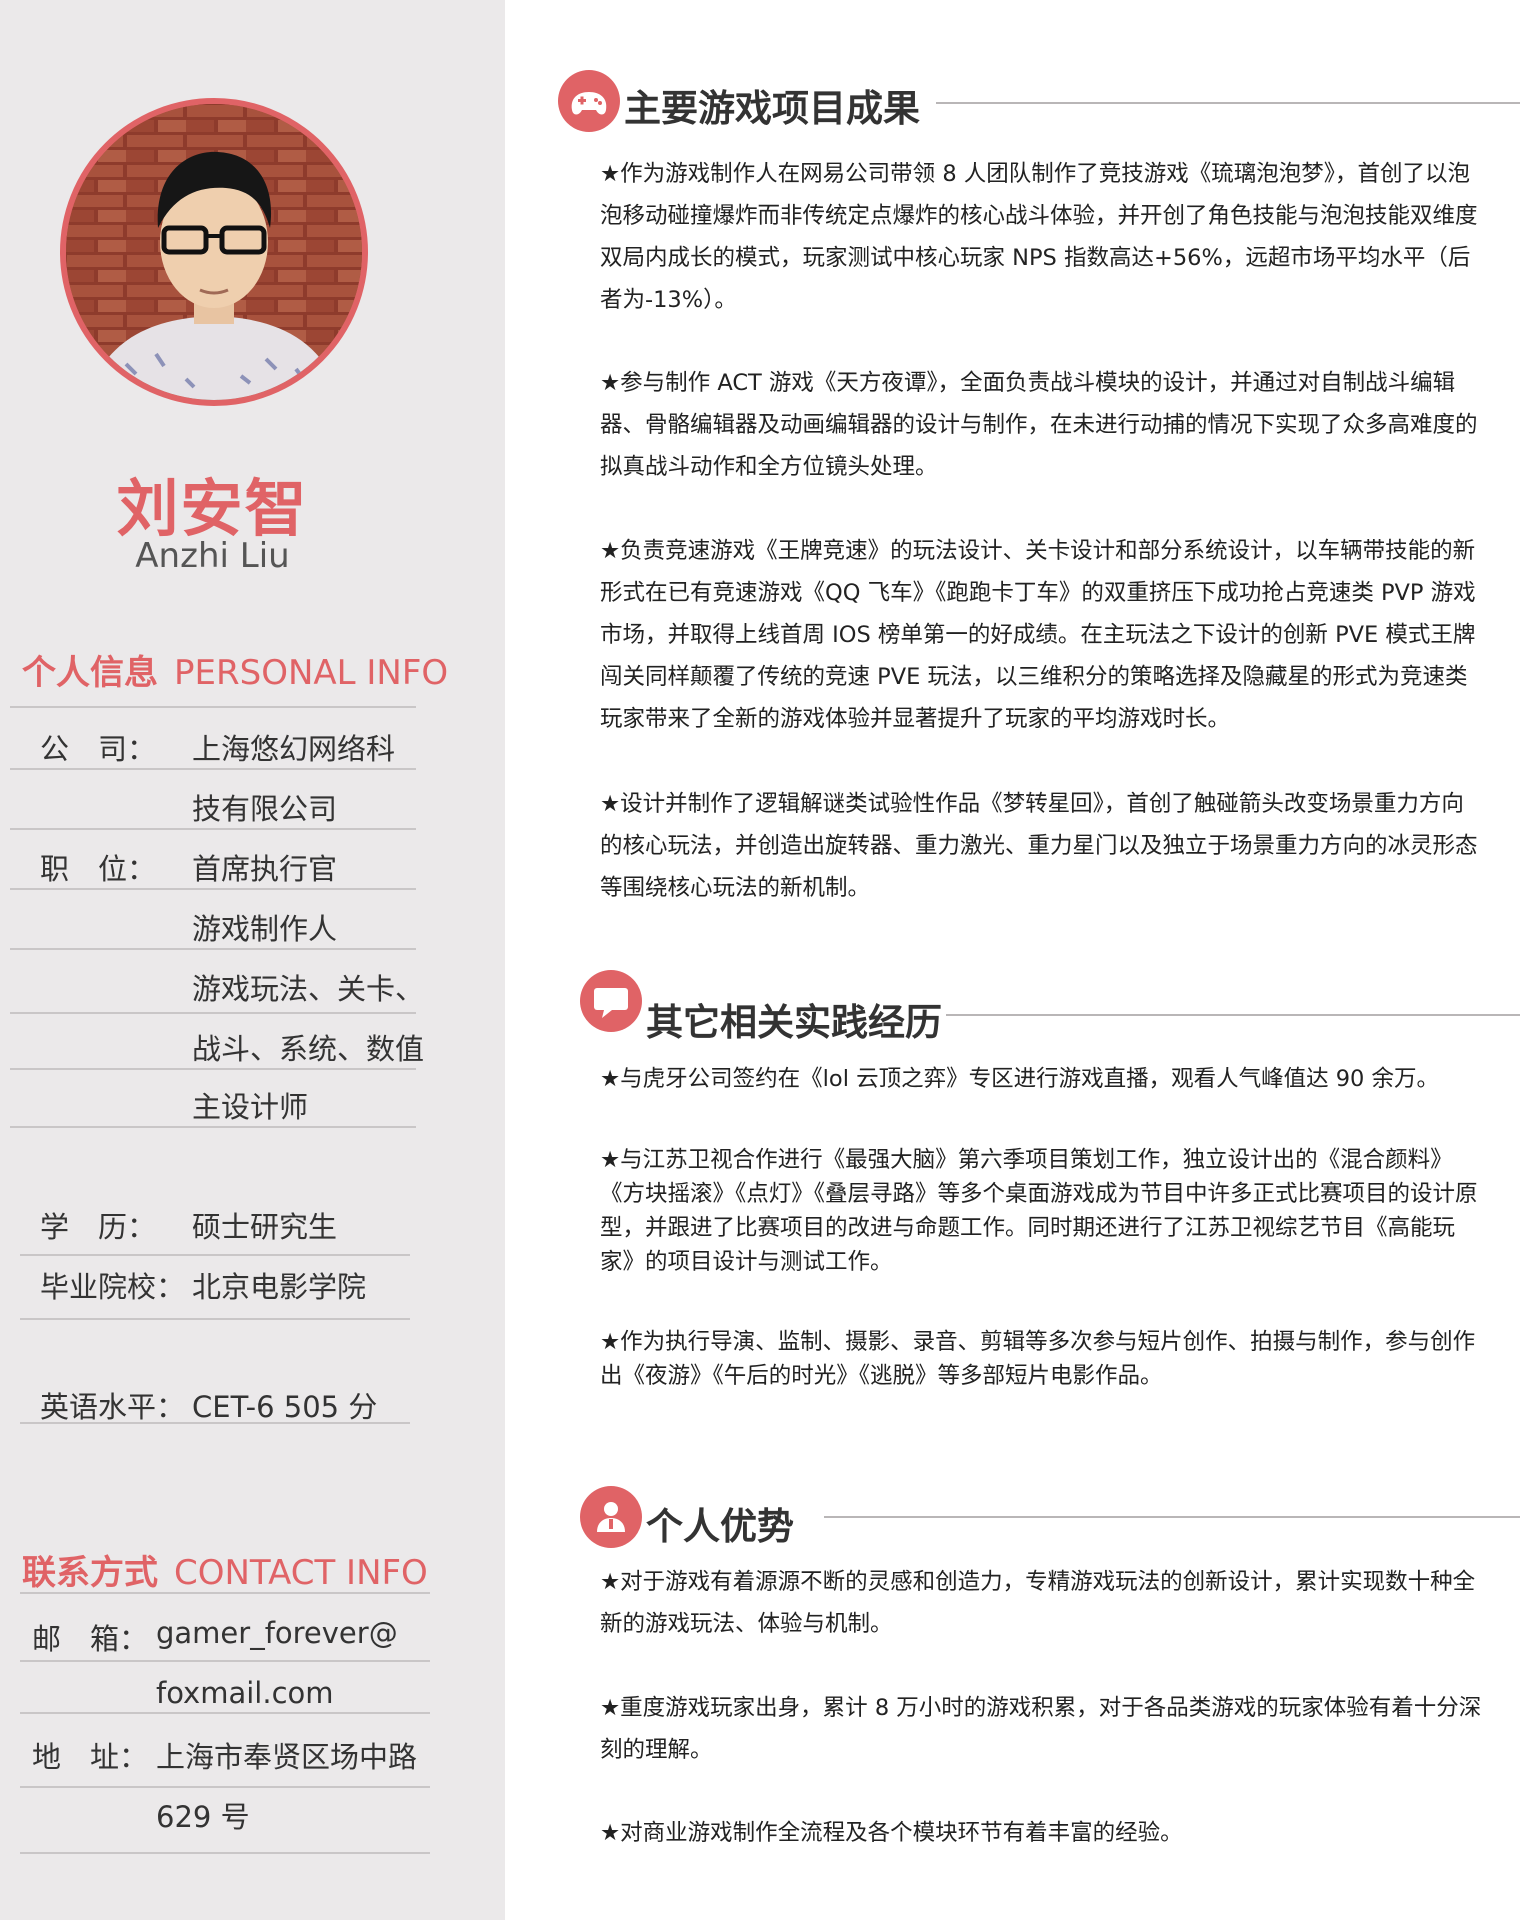 The width and height of the screenshot is (1526, 1920). What do you see at coordinates (245, 1693) in the screenshot?
I see `email-value-cont: foxmail.com` at bounding box center [245, 1693].